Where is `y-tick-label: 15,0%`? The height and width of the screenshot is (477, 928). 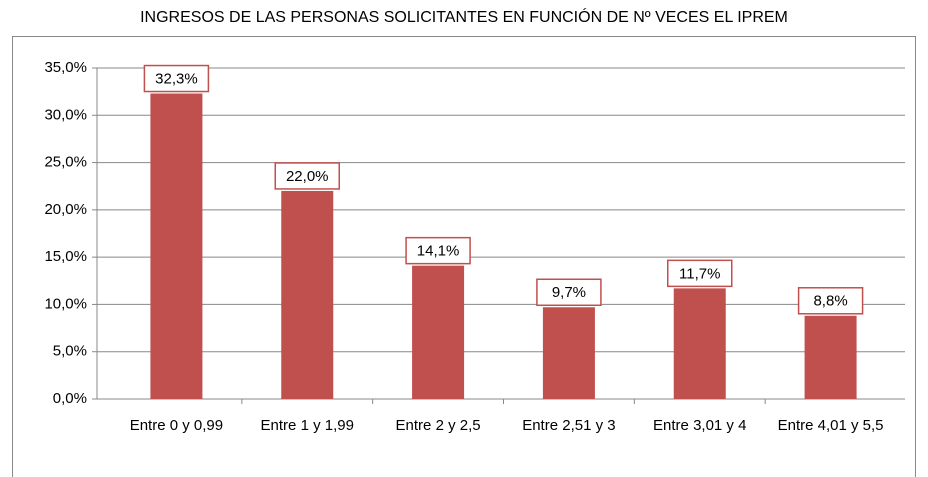
y-tick-label: 15,0% is located at coordinates (65, 256).